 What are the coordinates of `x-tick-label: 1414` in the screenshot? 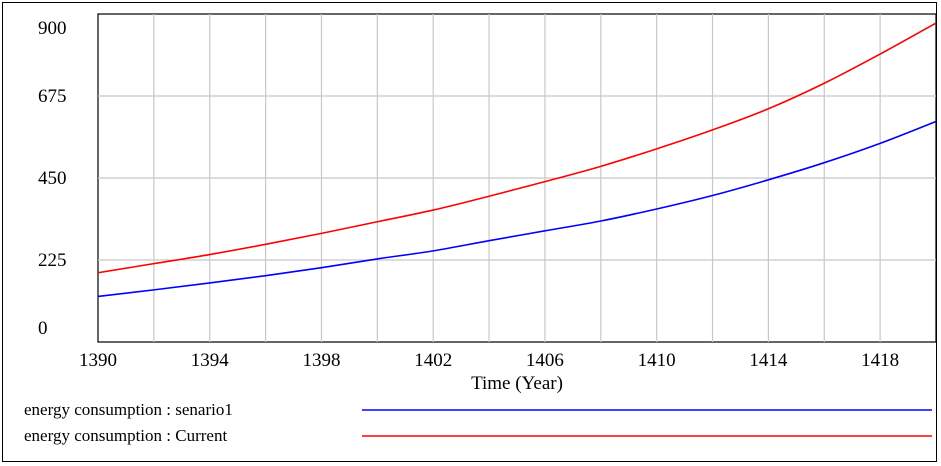 It's located at (768, 360).